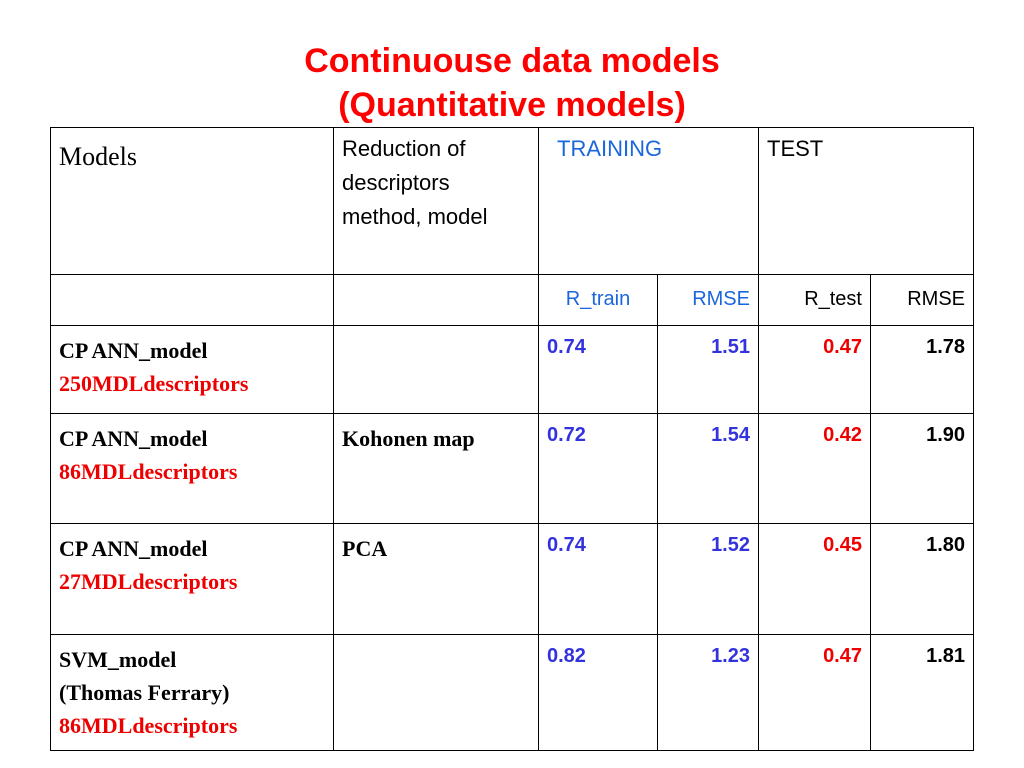  I want to click on header-cell: TRAINING, so click(648, 201).